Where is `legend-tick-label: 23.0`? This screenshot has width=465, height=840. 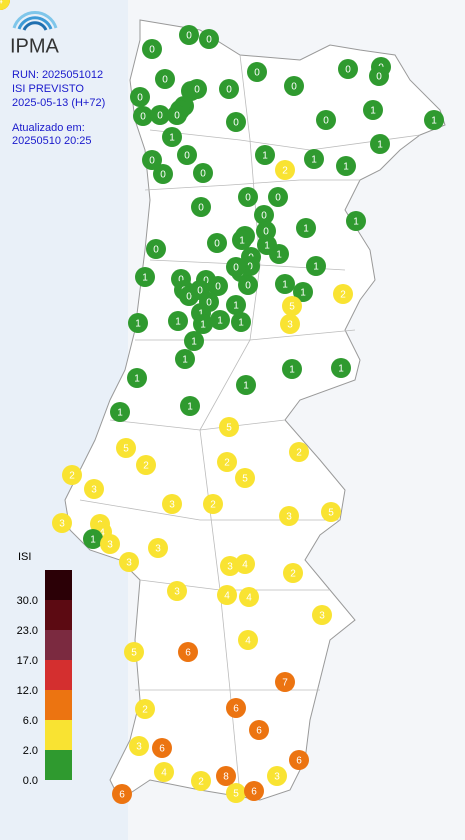 legend-tick-label: 23.0 is located at coordinates (27, 631).